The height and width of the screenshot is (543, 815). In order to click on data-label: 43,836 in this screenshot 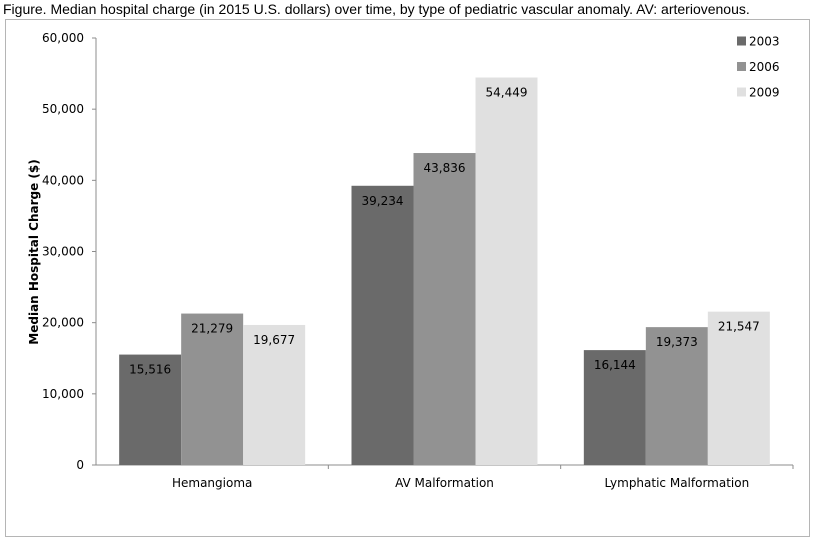, I will do `click(445, 168)`.